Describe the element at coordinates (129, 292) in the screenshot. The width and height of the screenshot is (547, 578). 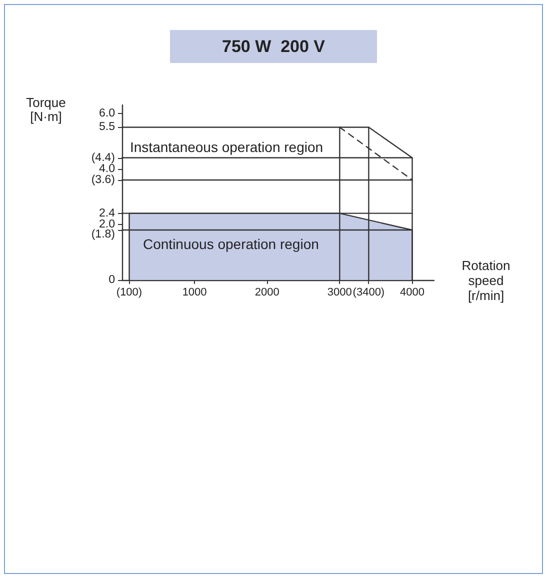
I see `x-tick-label: (100)` at that location.